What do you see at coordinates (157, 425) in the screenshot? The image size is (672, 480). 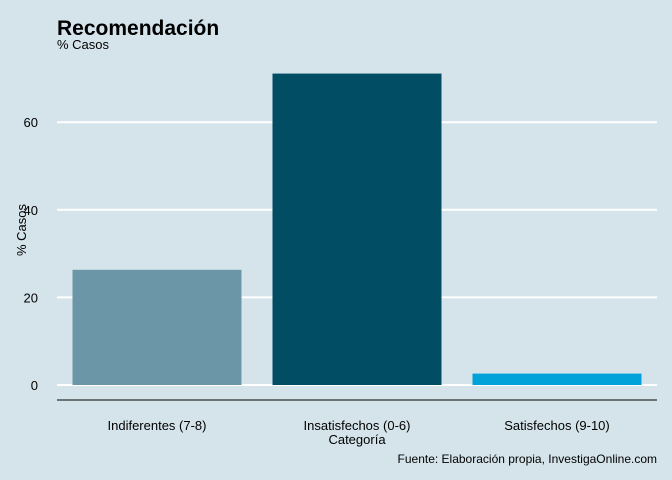 I see `x-tick-label: Indiferentes (7-8)` at bounding box center [157, 425].